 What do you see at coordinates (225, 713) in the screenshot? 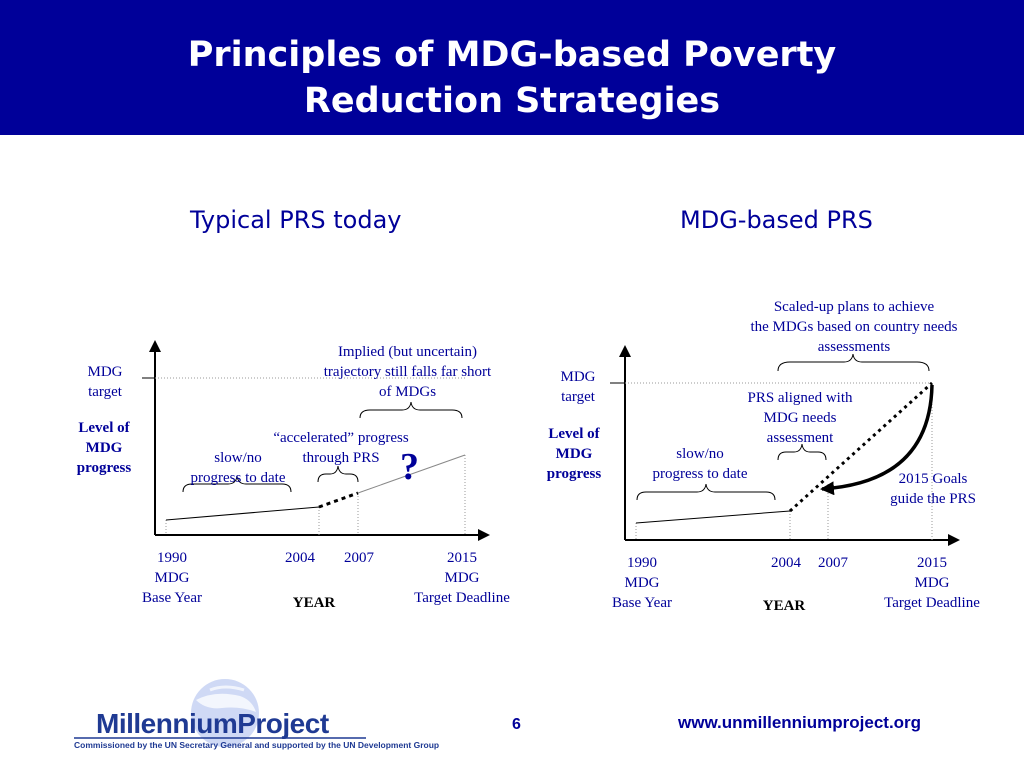
I see `globe-icon` at bounding box center [225, 713].